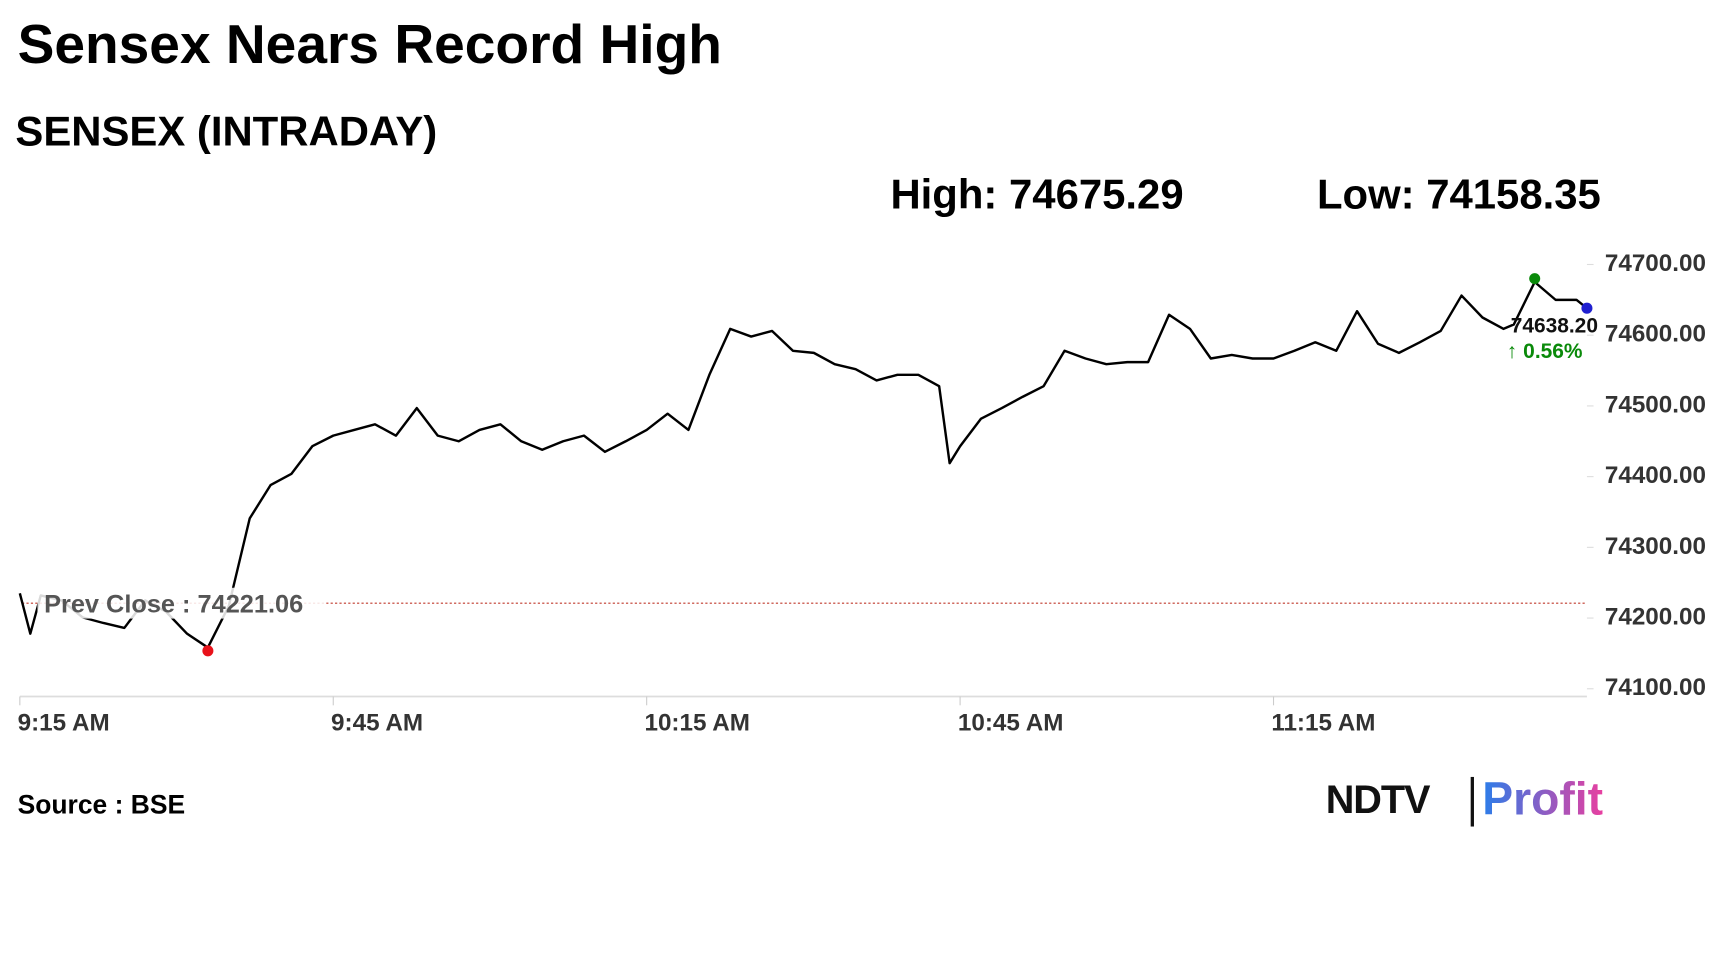  What do you see at coordinates (117, 604) in the screenshot?
I see `prev-close-text: Prev Close :` at bounding box center [117, 604].